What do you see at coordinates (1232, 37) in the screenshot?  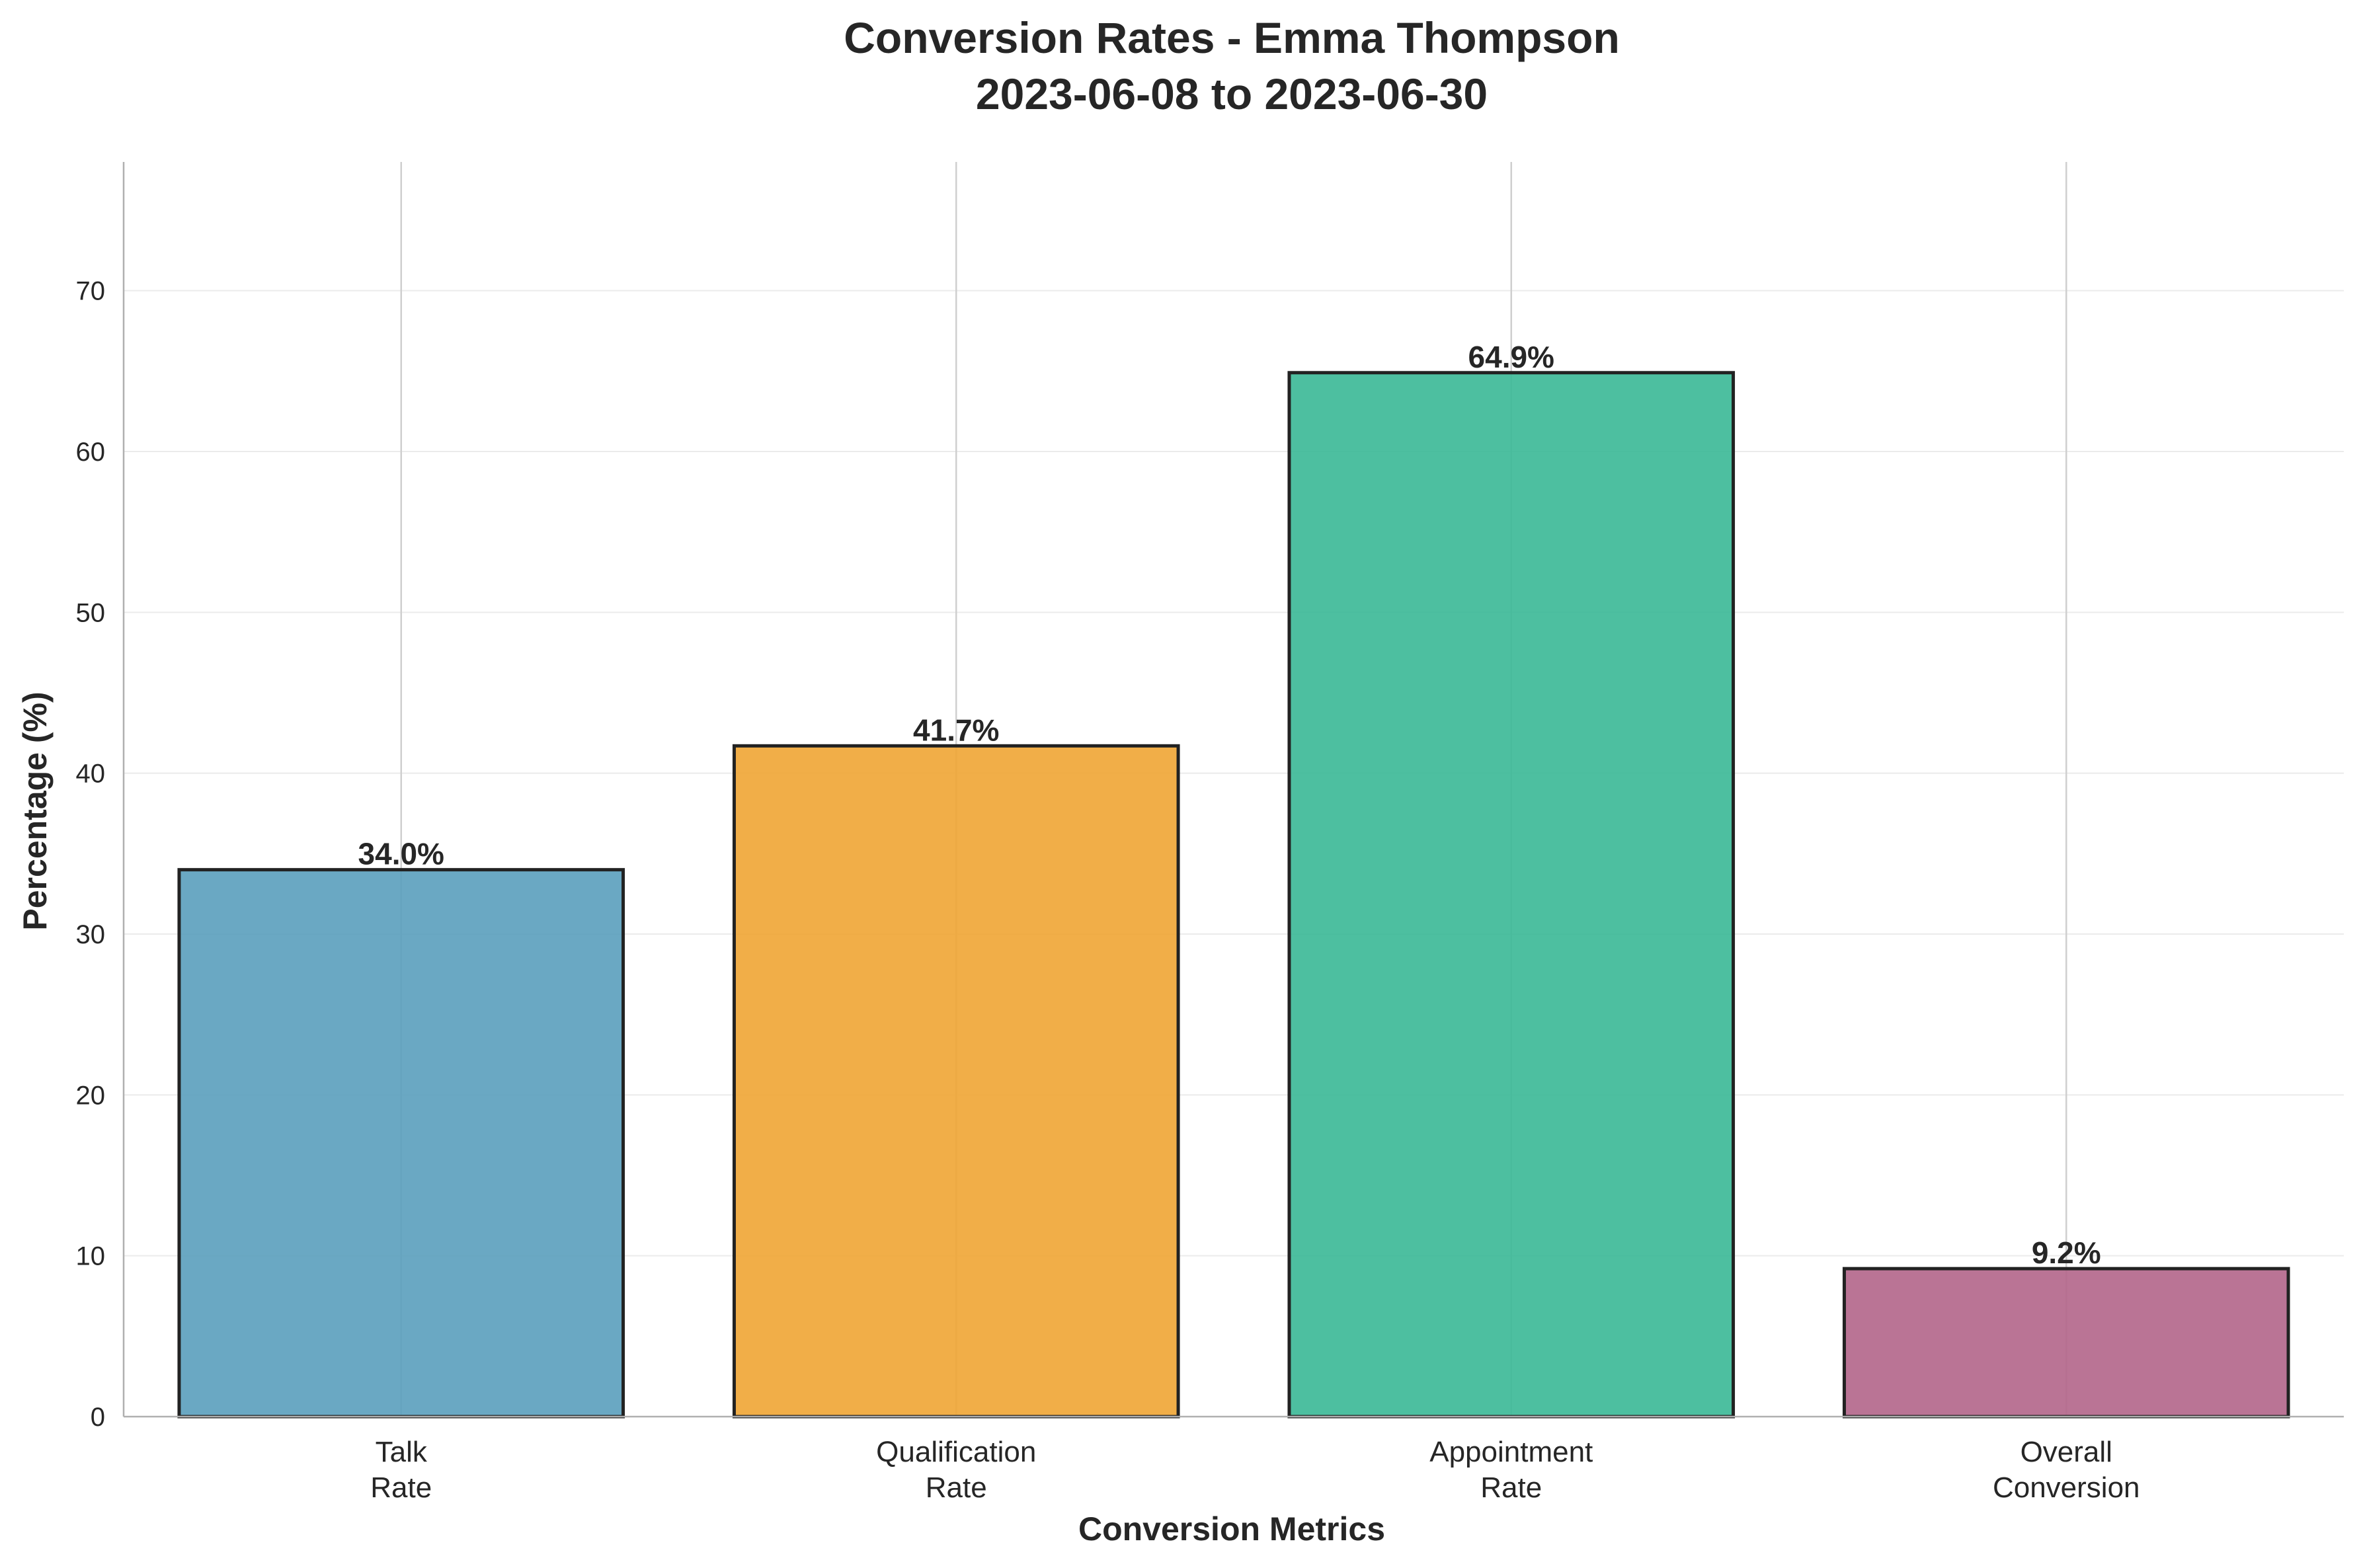 I see `chart-title: Conversion Rates - Emma Thompson` at bounding box center [1232, 37].